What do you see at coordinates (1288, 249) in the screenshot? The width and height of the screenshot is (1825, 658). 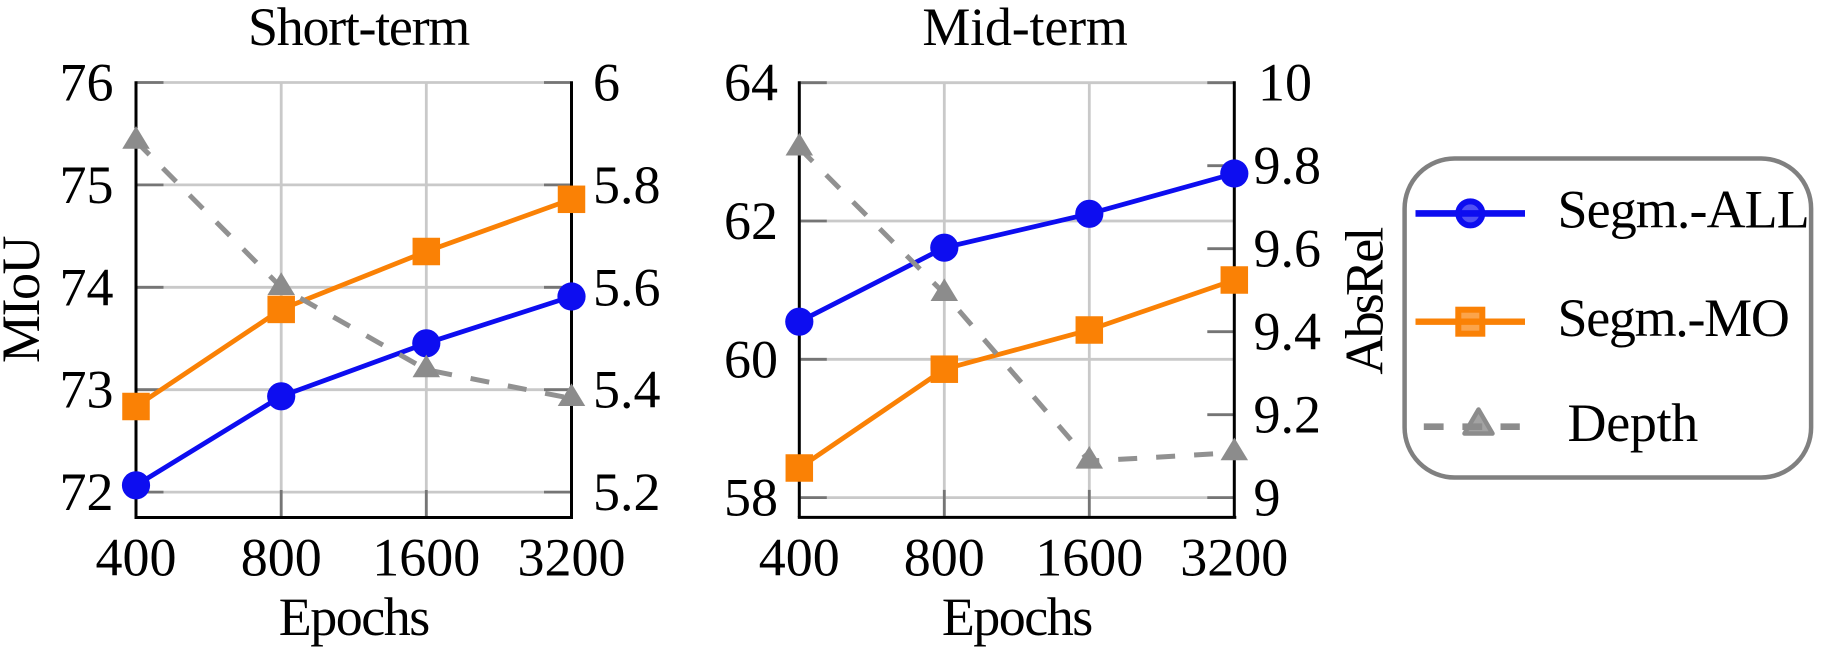 I see `svg-text: 9.6` at bounding box center [1288, 249].